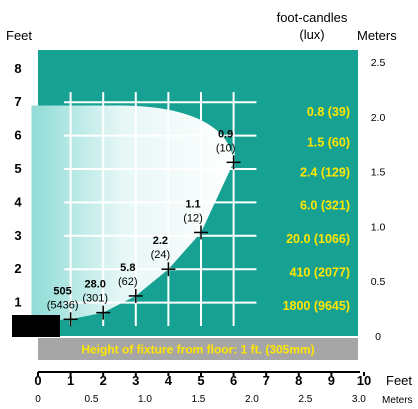 This screenshot has height=409, width=418. What do you see at coordinates (92, 399) in the screenshot?
I see `x-meter-tick-label: 0.5` at bounding box center [92, 399].